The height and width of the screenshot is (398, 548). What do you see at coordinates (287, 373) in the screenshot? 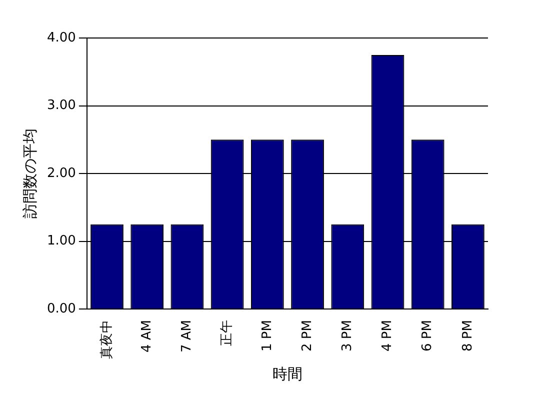
I see `x-axis-title: 時間` at bounding box center [287, 373].